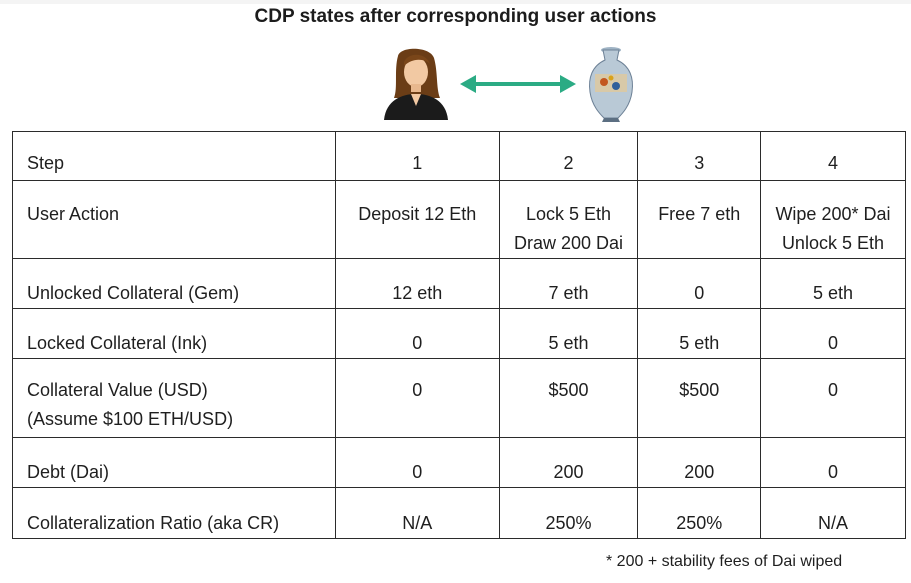 The height and width of the screenshot is (583, 911). I want to click on top-strip, so click(455, 2).